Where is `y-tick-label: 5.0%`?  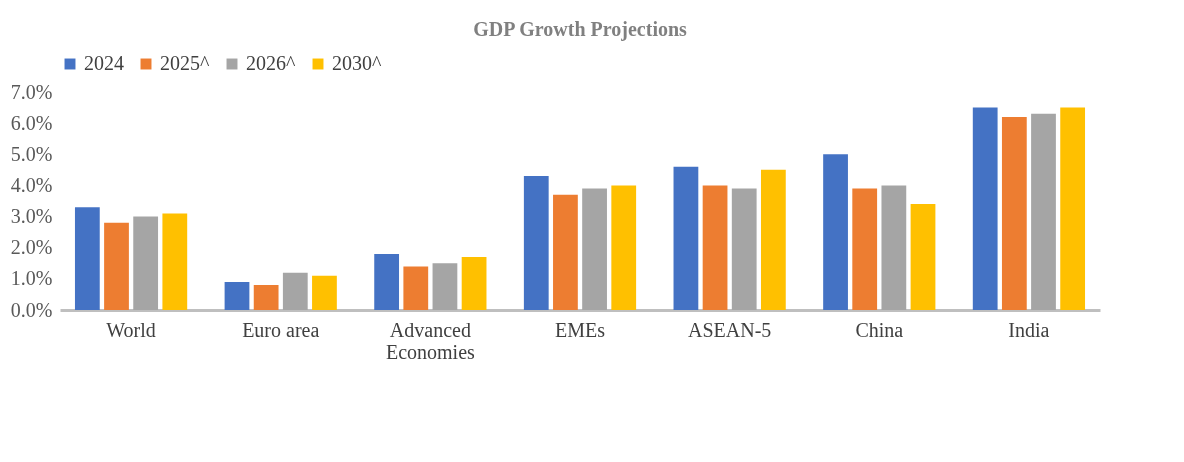 y-tick-label: 5.0% is located at coordinates (31, 153).